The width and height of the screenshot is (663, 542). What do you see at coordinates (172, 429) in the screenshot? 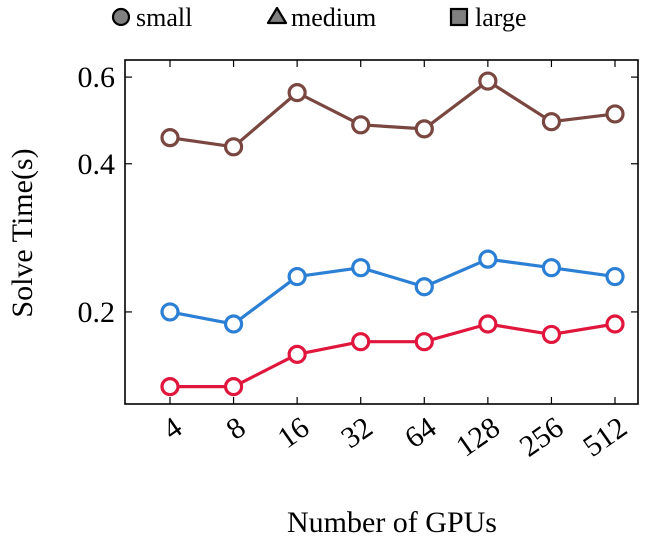
I see `x-tick-label: 4` at bounding box center [172, 429].